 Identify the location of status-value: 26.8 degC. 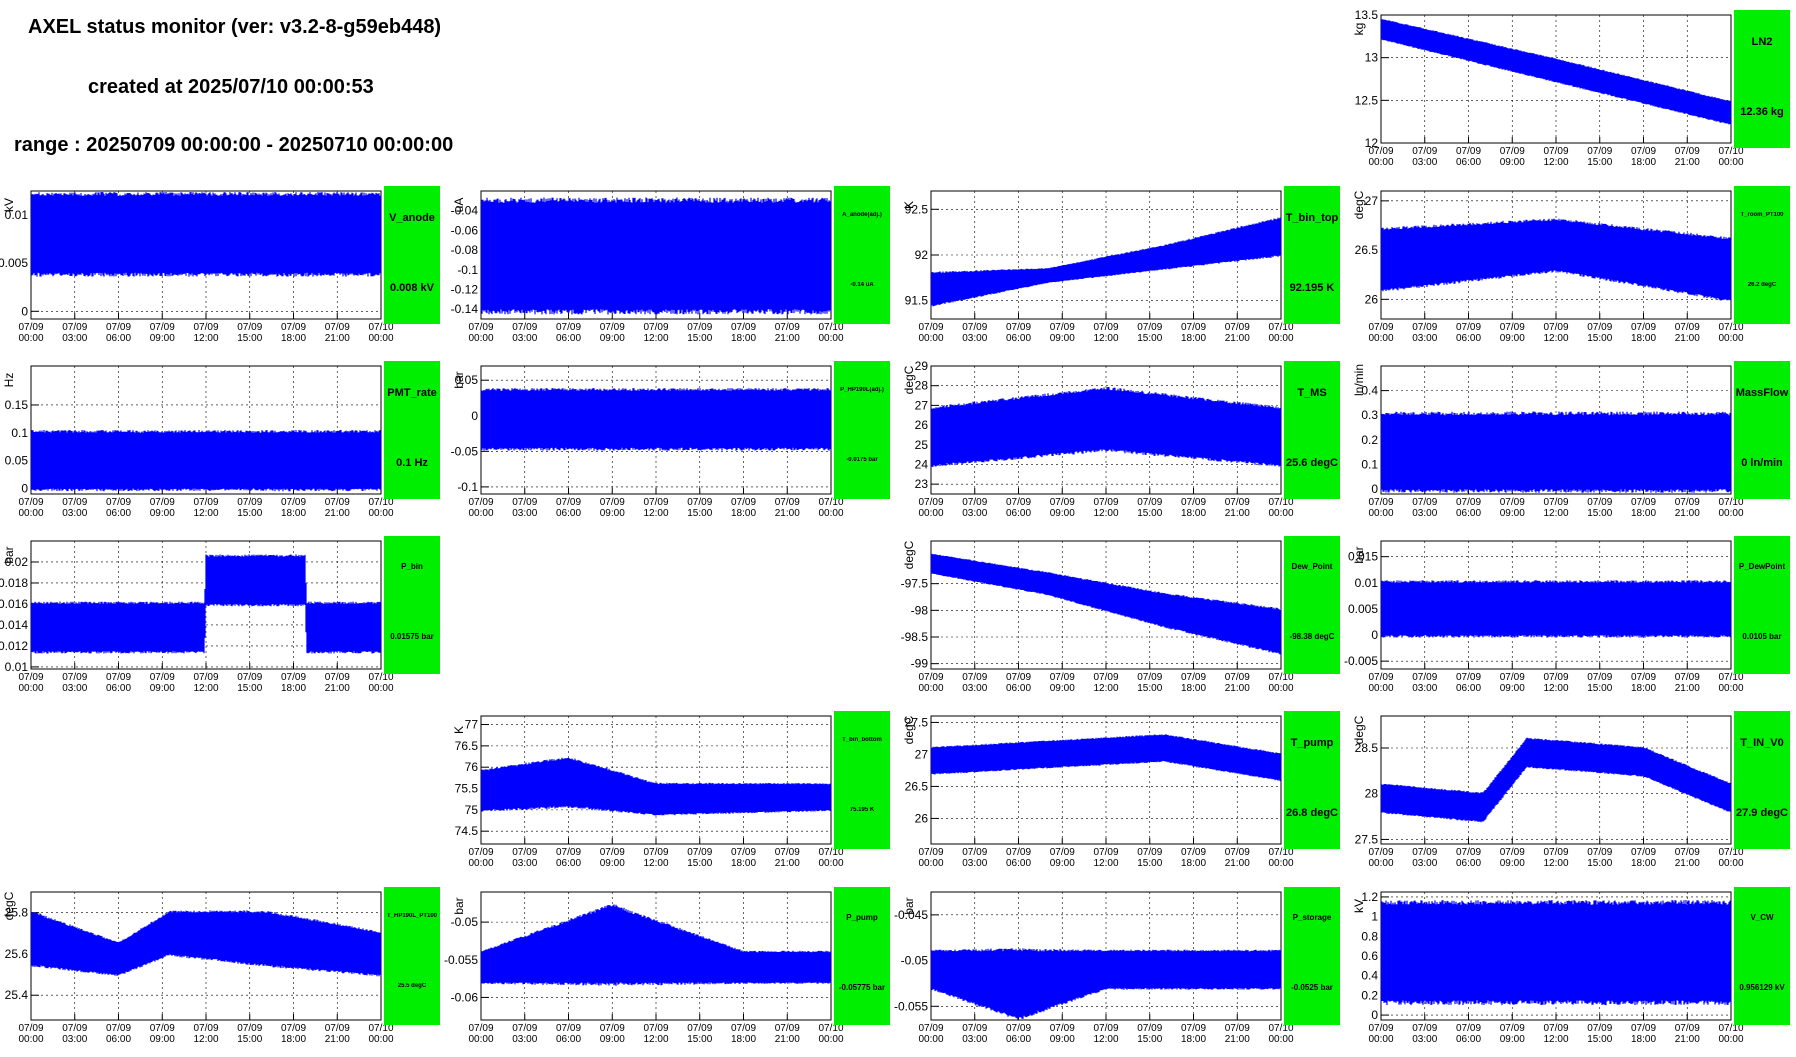
(1312, 813).